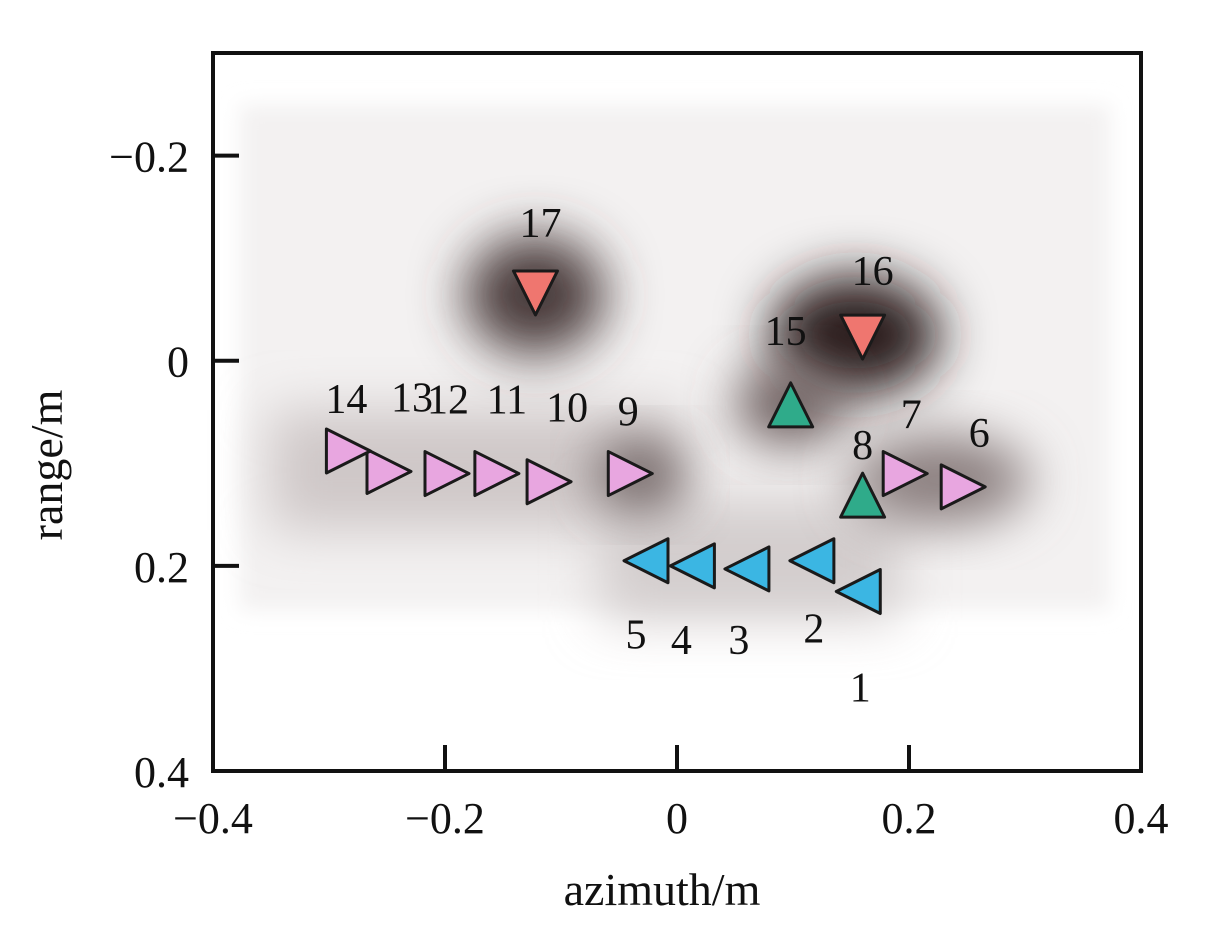  I want to click on y-tick-label: 0, so click(178, 362).